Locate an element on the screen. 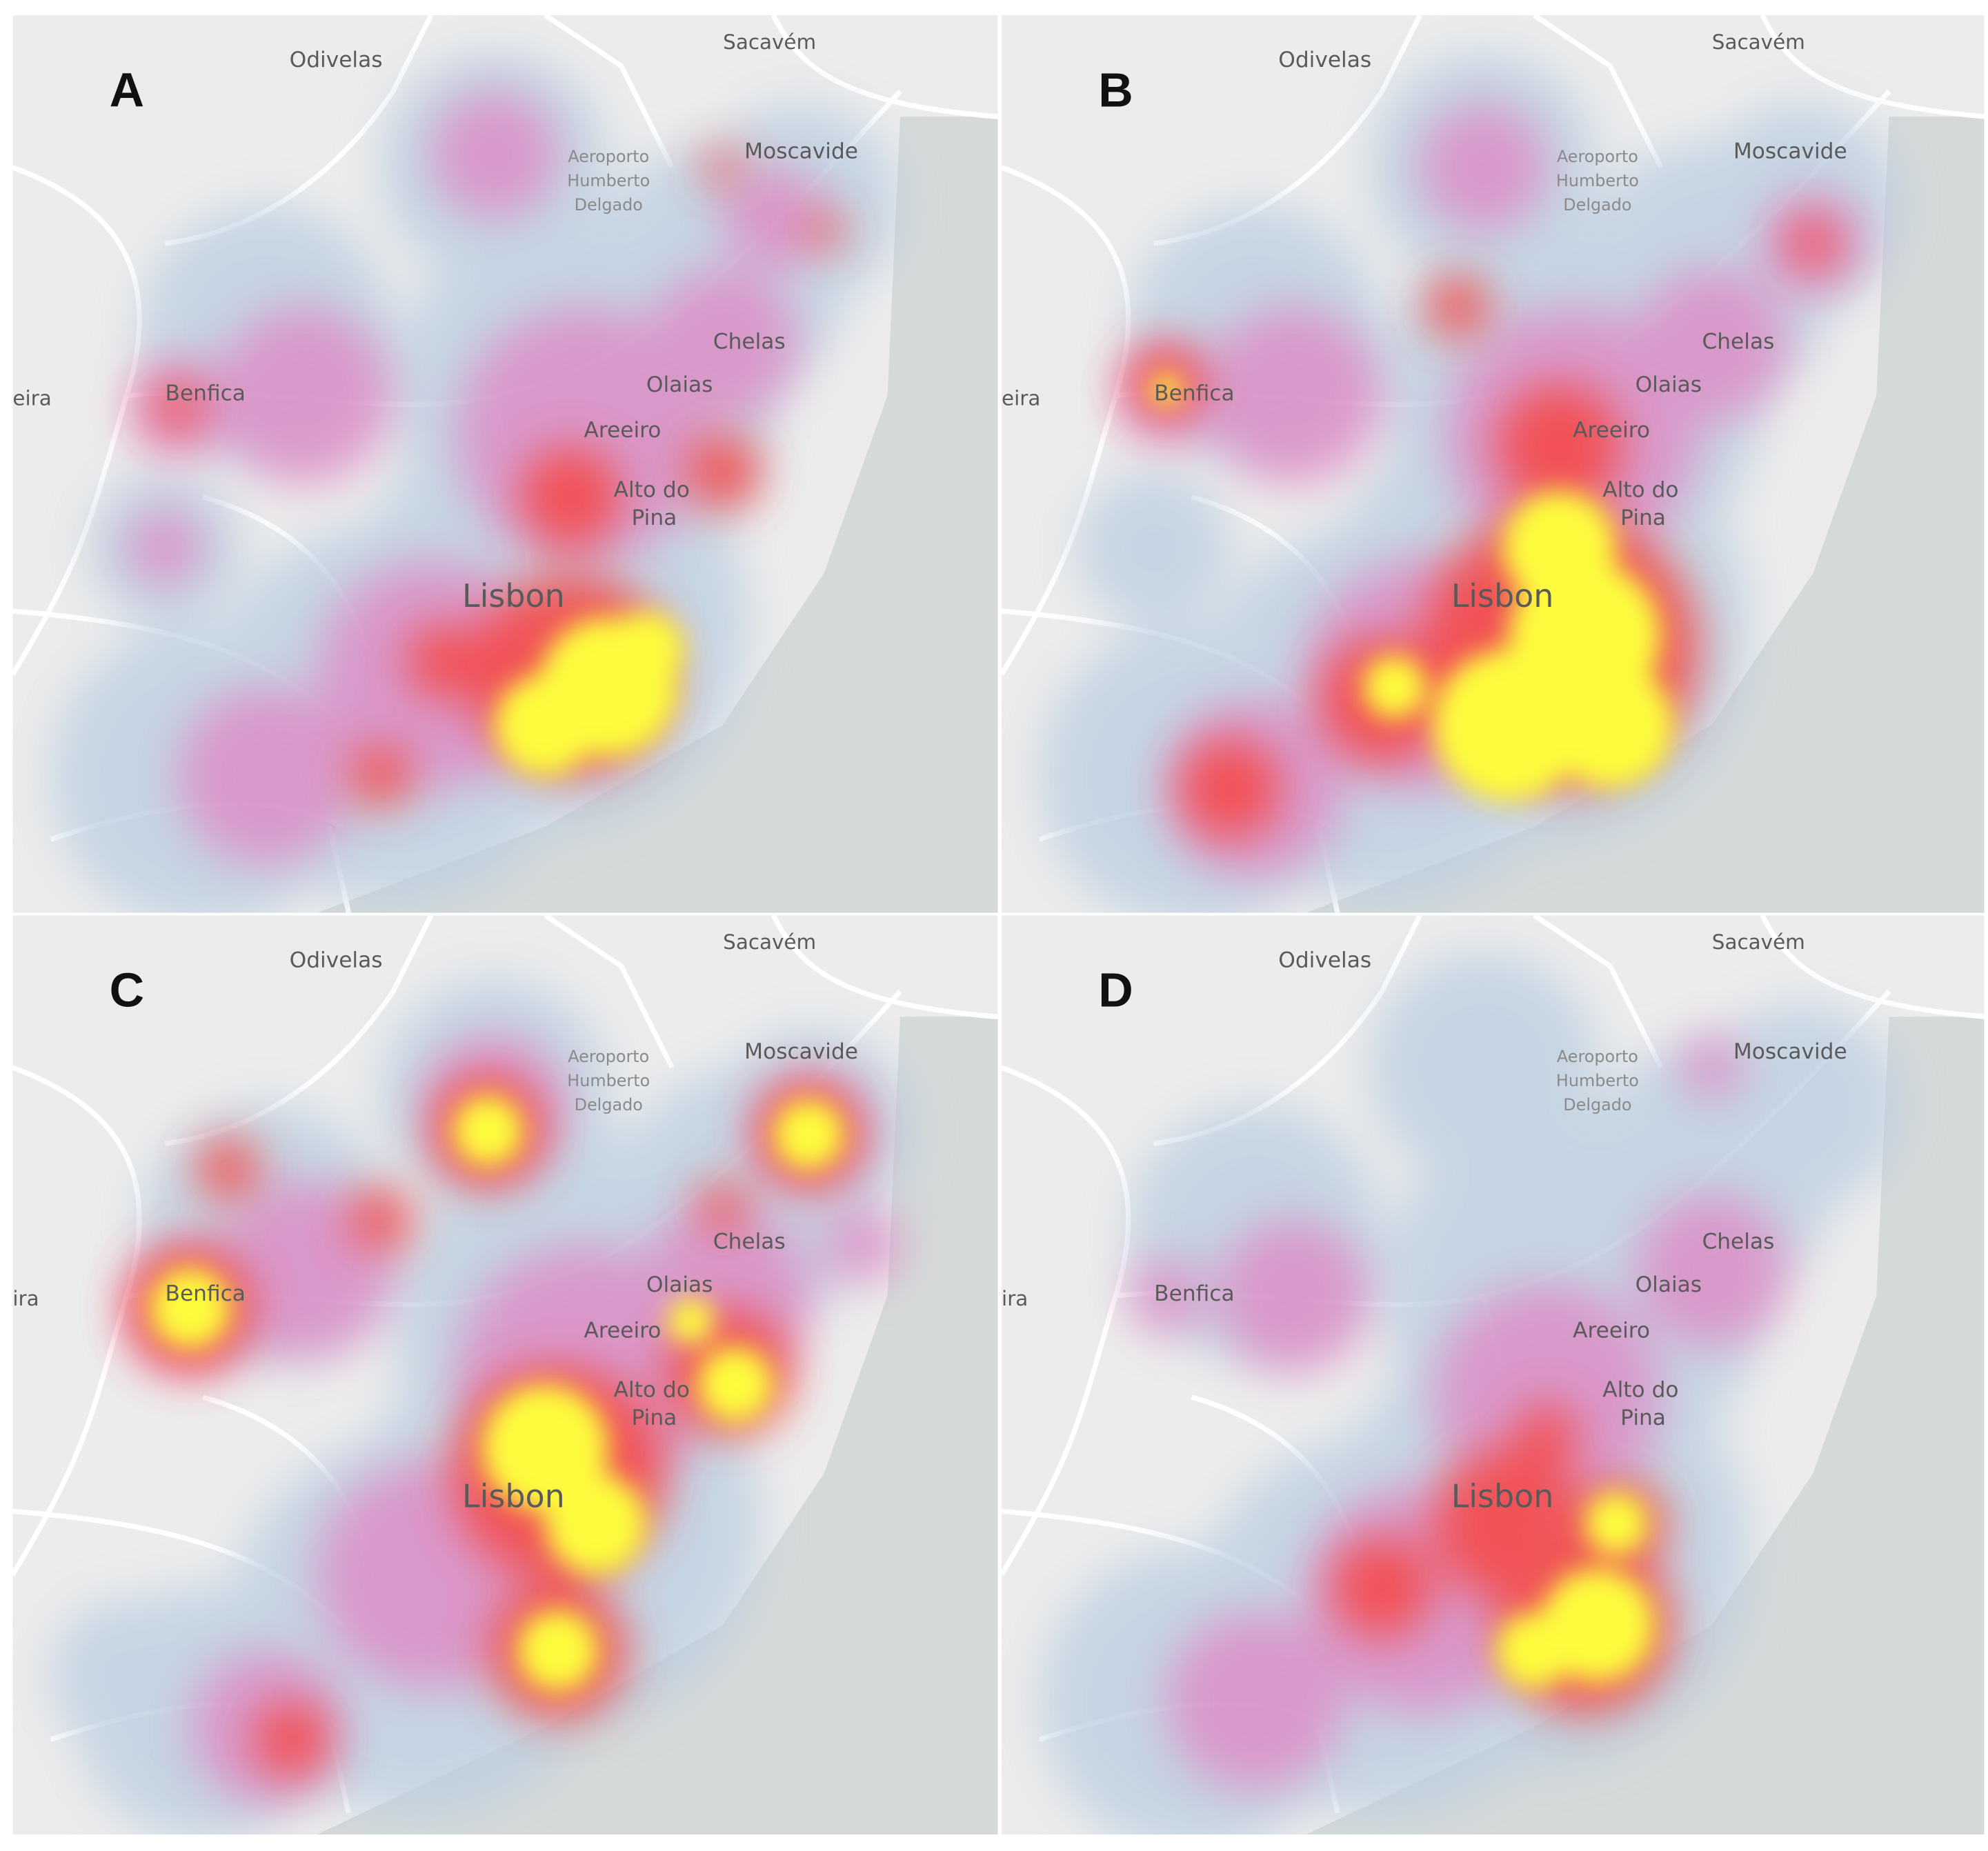  panel-letter: D is located at coordinates (1115, 990).